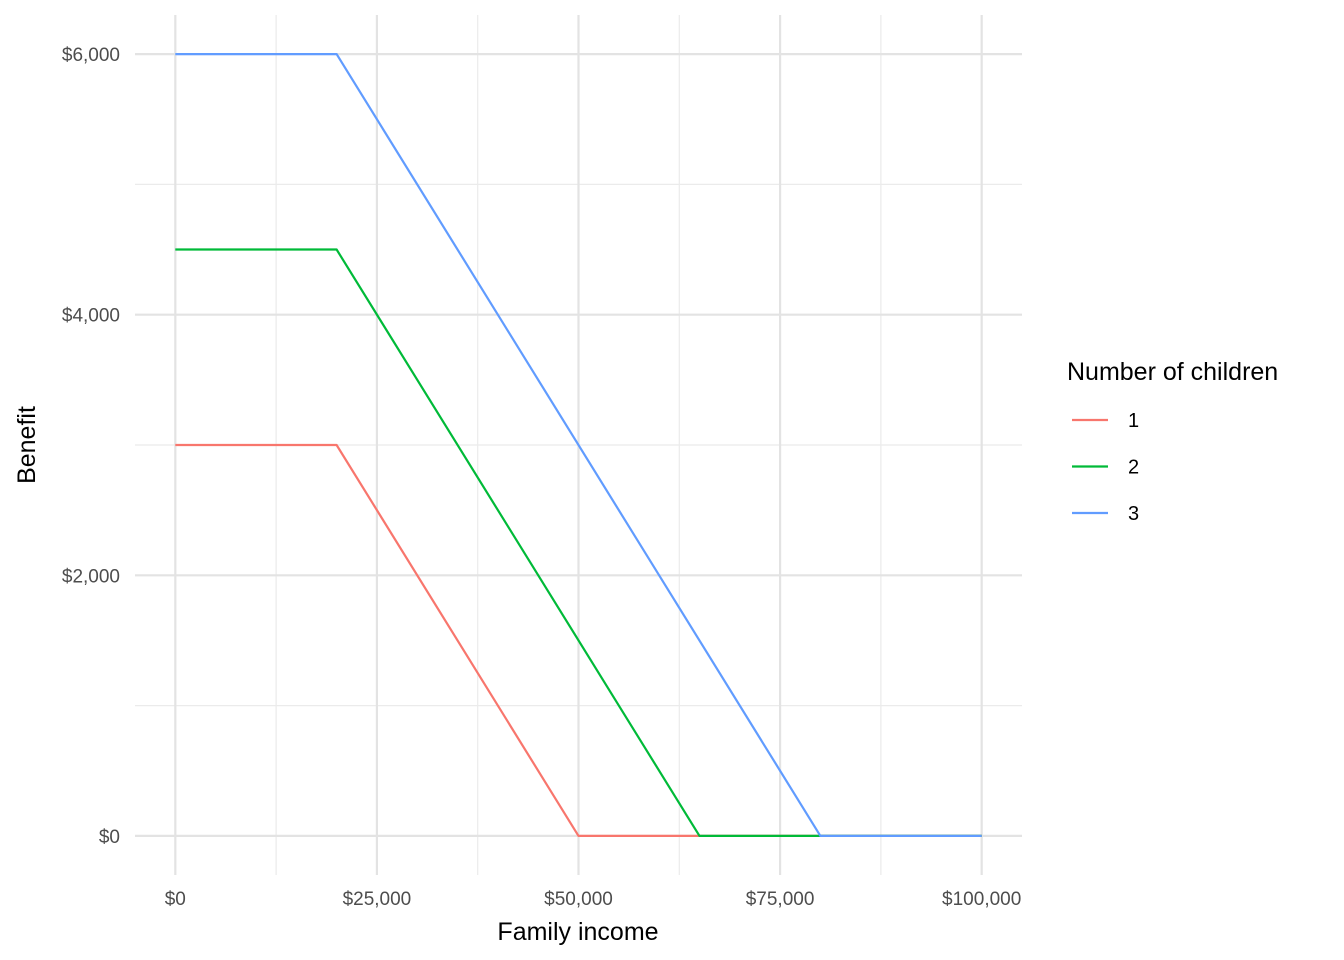  I want to click on y-tick-label: $0, so click(109, 837).